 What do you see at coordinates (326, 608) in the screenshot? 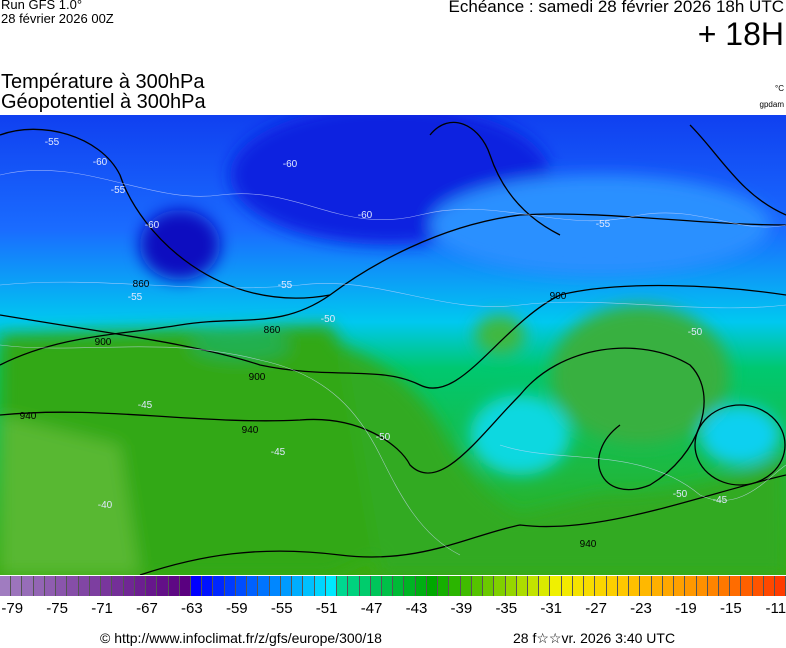
I see `color-scale-tick: -51` at bounding box center [326, 608].